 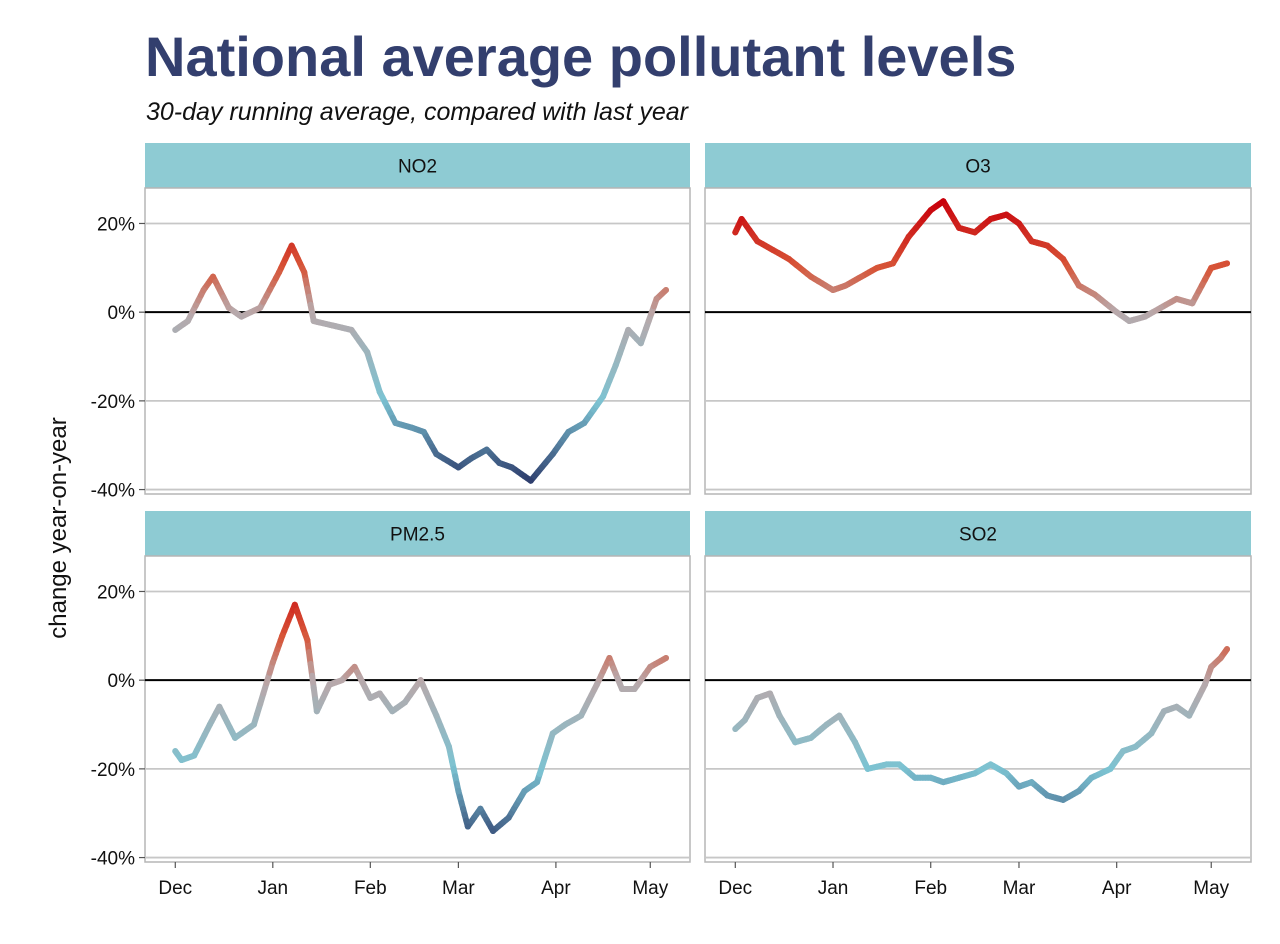 What do you see at coordinates (735, 888) in the screenshot?
I see `x-tick-label: Dec` at bounding box center [735, 888].